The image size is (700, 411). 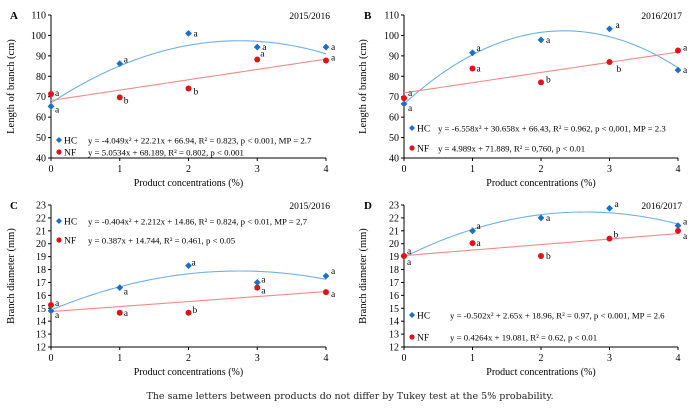 I want to click on y-tick-label: 22, so click(x=394, y=218).